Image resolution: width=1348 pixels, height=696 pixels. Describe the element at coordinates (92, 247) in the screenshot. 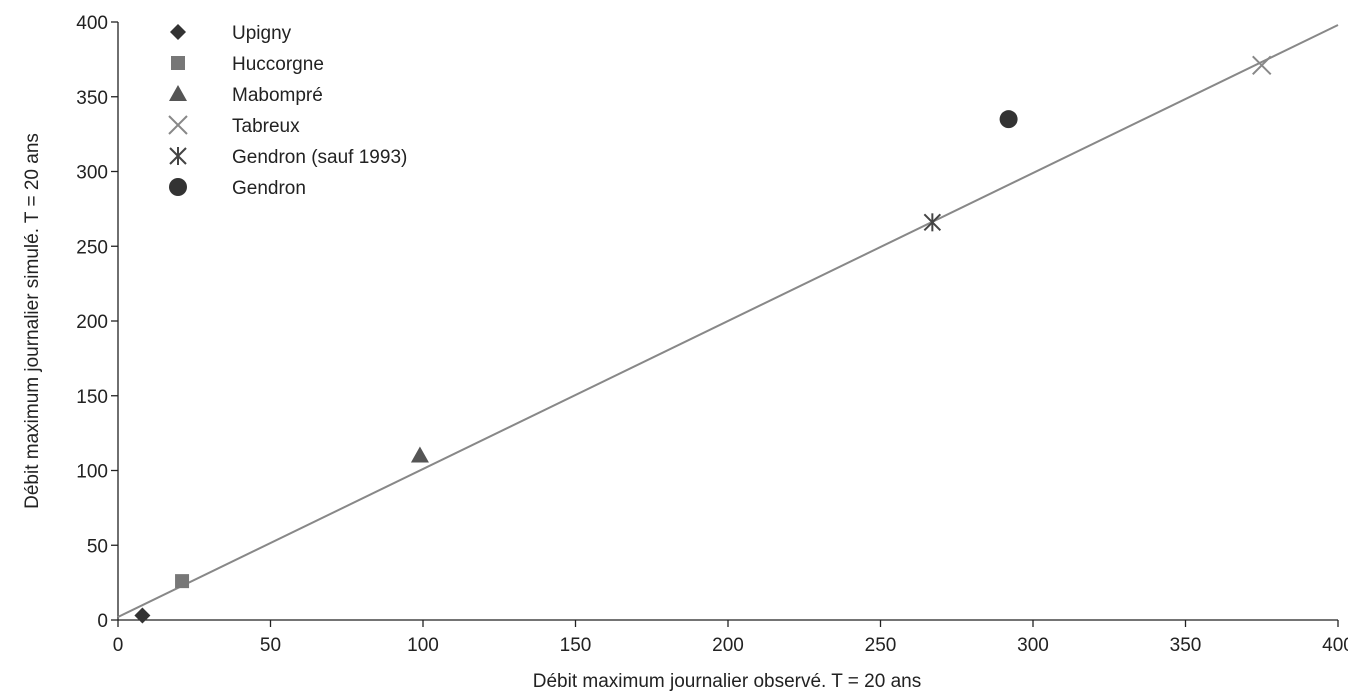

I see `y-tick-label: 250` at that location.